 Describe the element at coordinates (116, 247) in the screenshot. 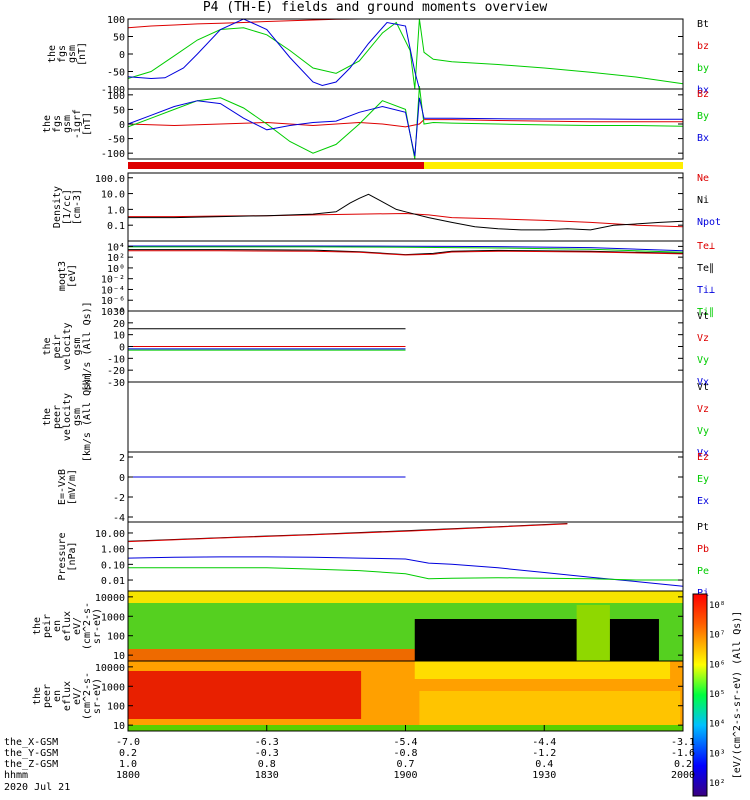

I see `y-tick-label: 10⁴` at that location.